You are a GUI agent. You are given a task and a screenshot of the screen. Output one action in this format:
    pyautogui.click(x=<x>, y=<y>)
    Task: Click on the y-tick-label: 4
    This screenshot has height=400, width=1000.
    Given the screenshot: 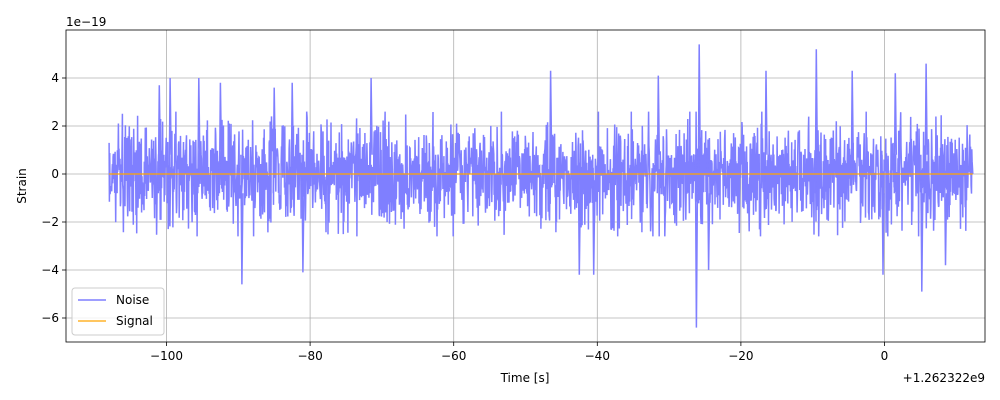 What is the action you would take?
    pyautogui.click(x=55, y=78)
    